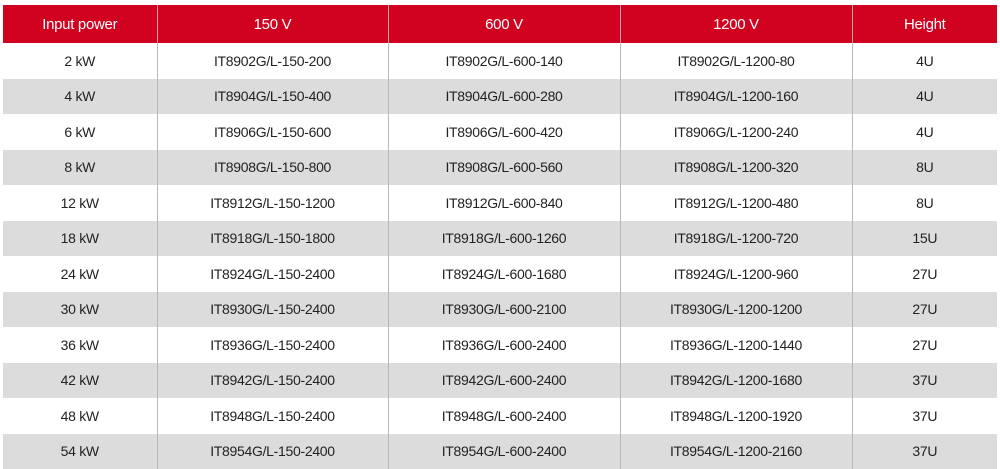 Image resolution: width=1000 pixels, height=469 pixels. What do you see at coordinates (924, 238) in the screenshot?
I see `cell-height: 15U` at bounding box center [924, 238].